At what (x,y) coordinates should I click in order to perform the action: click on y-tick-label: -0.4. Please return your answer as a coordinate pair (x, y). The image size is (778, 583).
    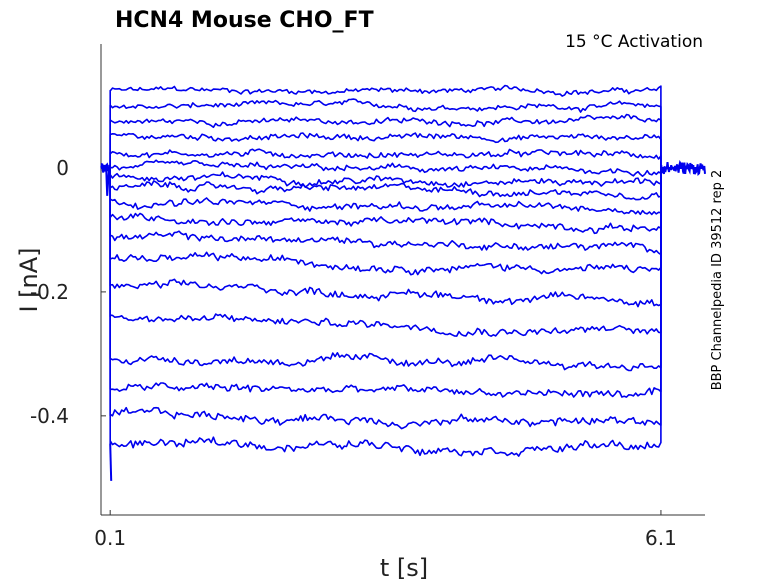
    Looking at the image, I should click on (49, 416).